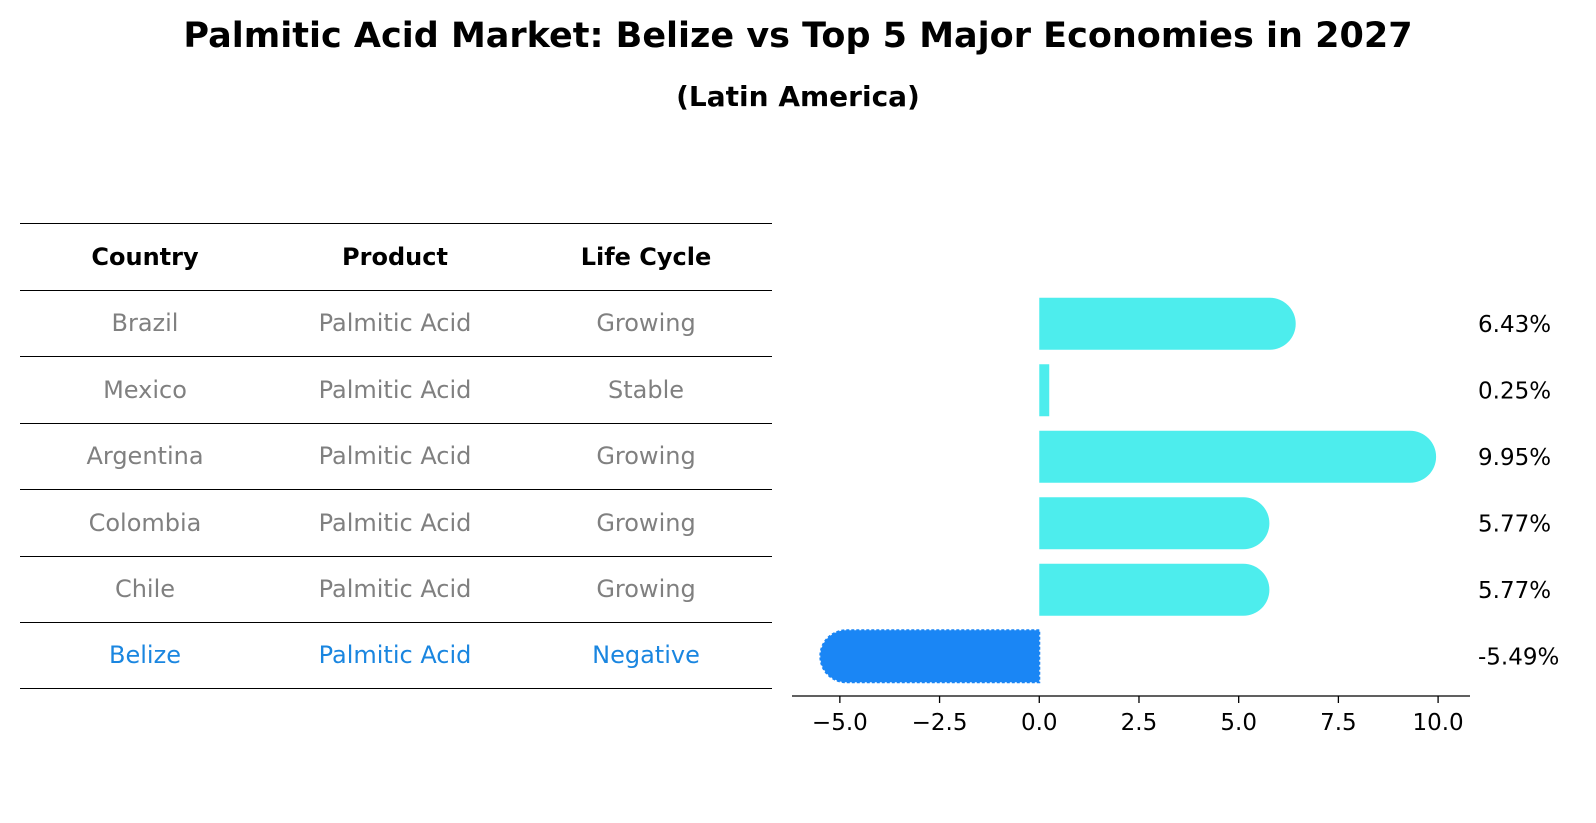  I want to click on bar-colombia, so click(1154, 523).